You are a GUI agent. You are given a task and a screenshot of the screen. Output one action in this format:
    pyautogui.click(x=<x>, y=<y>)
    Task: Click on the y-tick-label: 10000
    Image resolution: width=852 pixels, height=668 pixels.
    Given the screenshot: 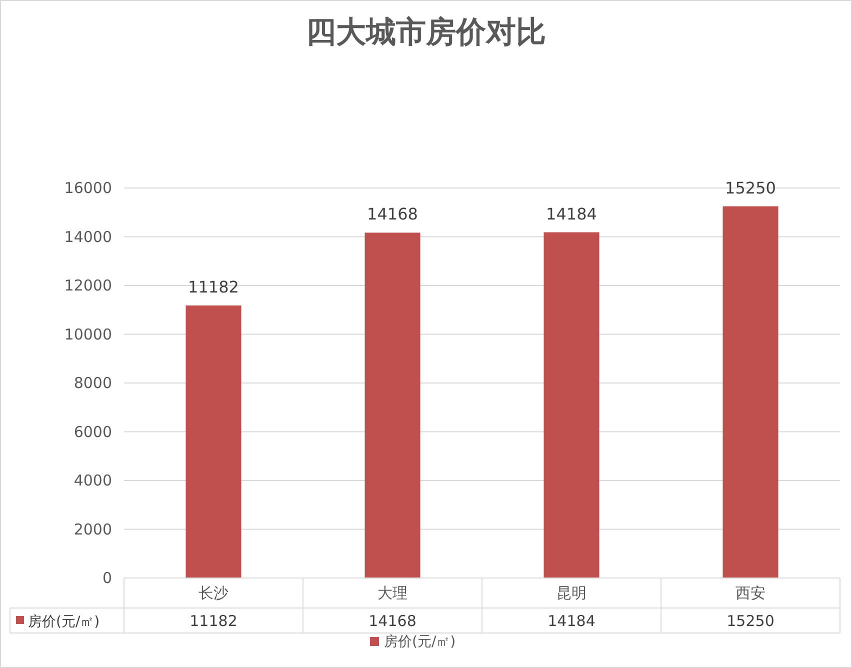 What is the action you would take?
    pyautogui.click(x=88, y=334)
    